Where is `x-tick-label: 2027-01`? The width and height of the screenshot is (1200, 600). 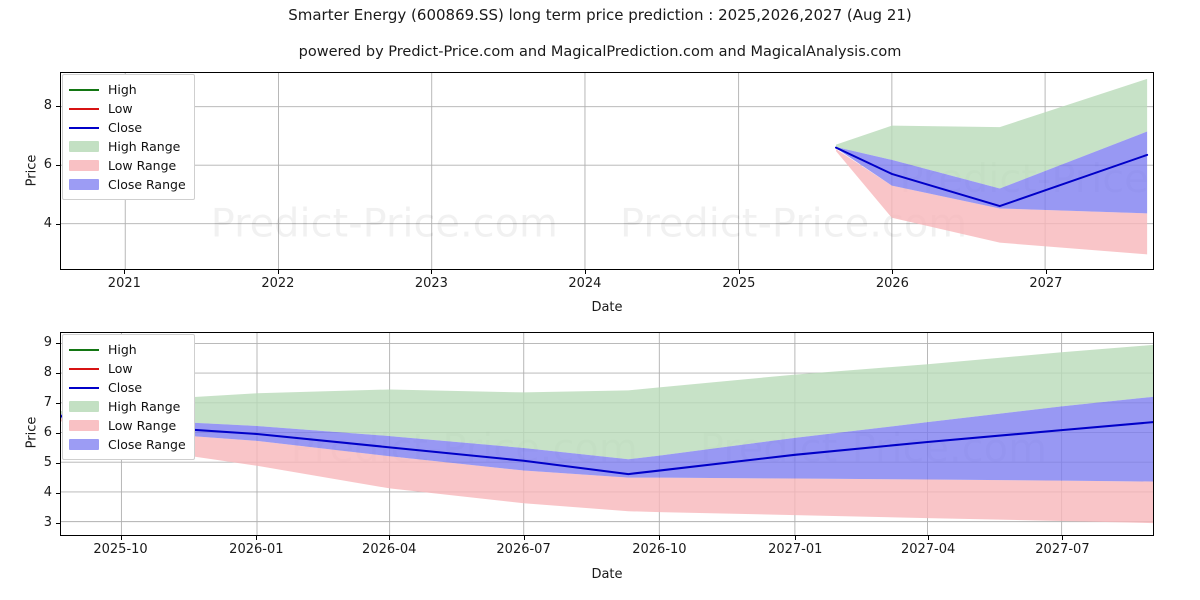 x-tick-label: 2027-01 is located at coordinates (795, 549).